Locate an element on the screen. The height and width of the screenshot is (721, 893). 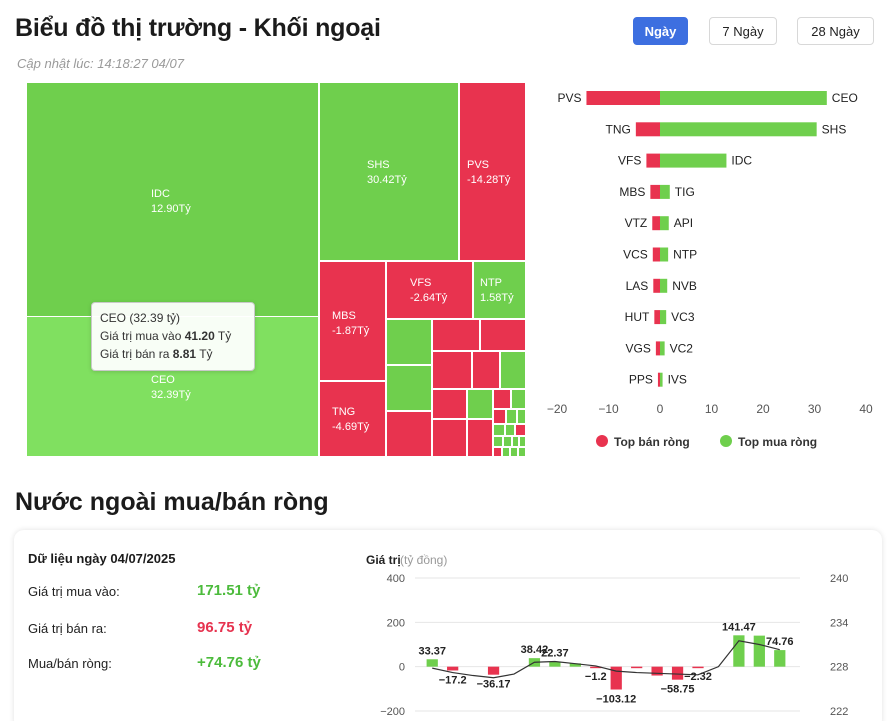
legend-buy-marker is located at coordinates (726, 441).